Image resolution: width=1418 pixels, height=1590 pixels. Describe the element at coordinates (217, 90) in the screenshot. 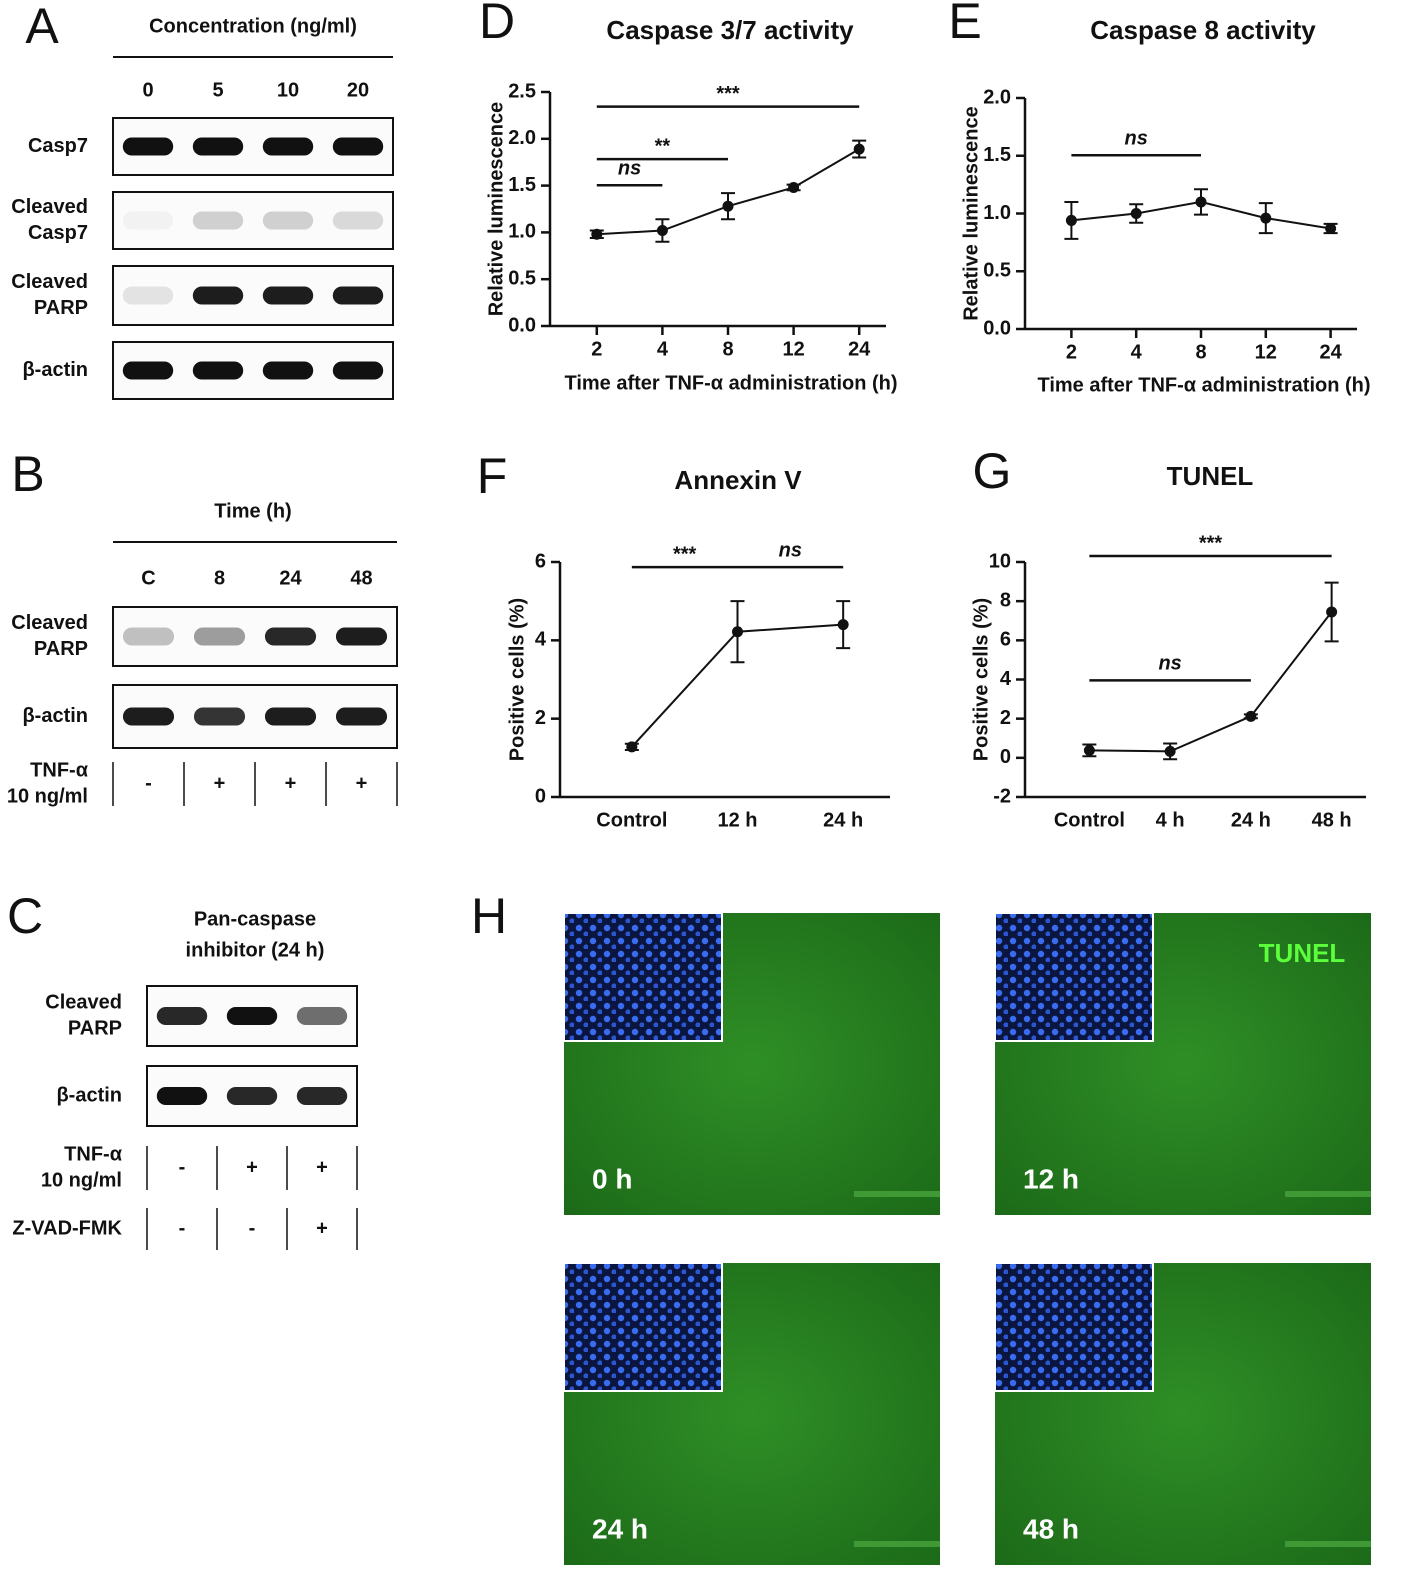

I see `lane-label: 5` at that location.